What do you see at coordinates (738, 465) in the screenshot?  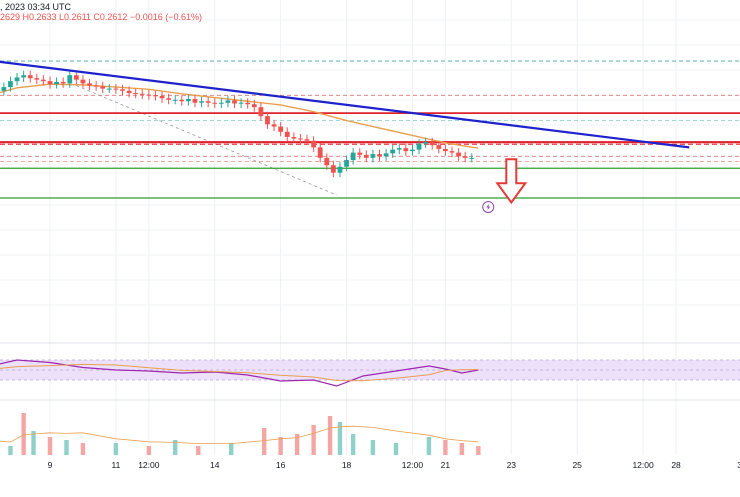 I see `x-tick-label: 30` at bounding box center [738, 465].